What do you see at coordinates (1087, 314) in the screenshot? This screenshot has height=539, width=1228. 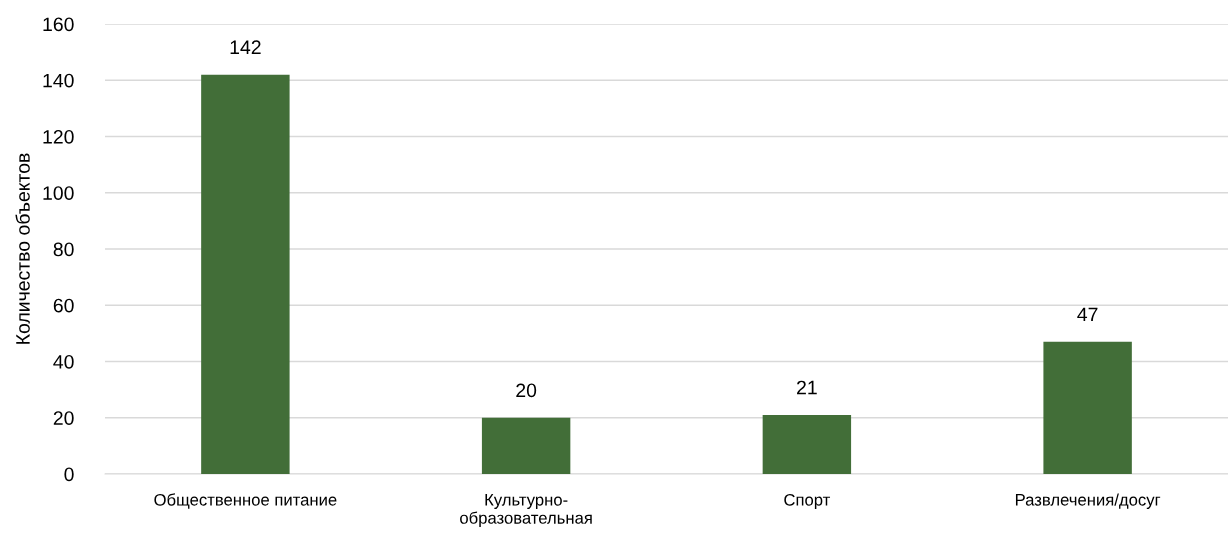 I see `data-label: 47` at bounding box center [1087, 314].